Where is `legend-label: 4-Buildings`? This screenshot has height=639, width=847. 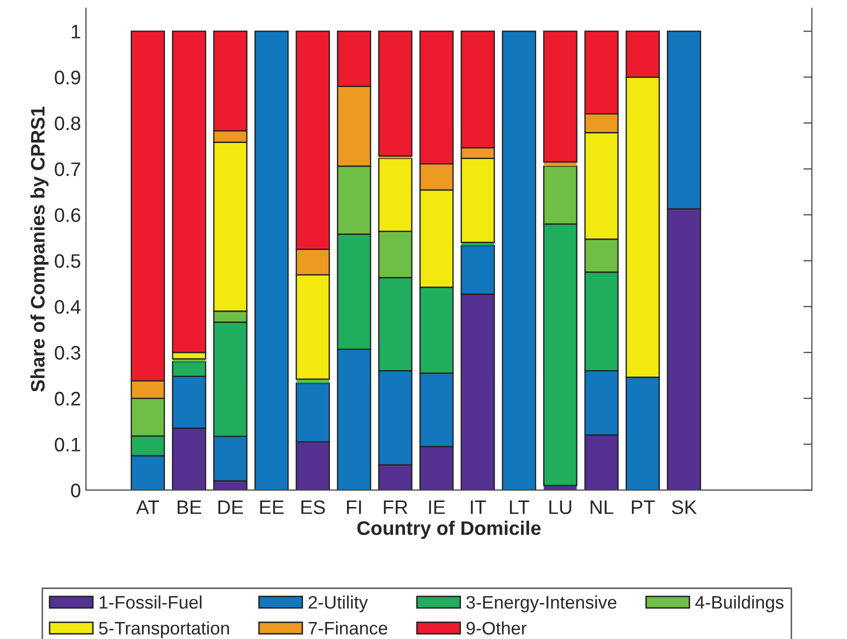 legend-label: 4-Buildings is located at coordinates (739, 603).